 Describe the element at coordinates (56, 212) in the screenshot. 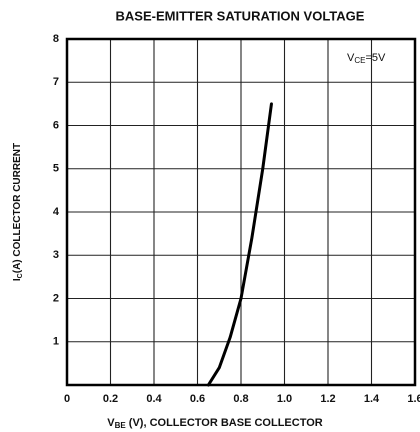

I see `y-tick-label: 4` at that location.